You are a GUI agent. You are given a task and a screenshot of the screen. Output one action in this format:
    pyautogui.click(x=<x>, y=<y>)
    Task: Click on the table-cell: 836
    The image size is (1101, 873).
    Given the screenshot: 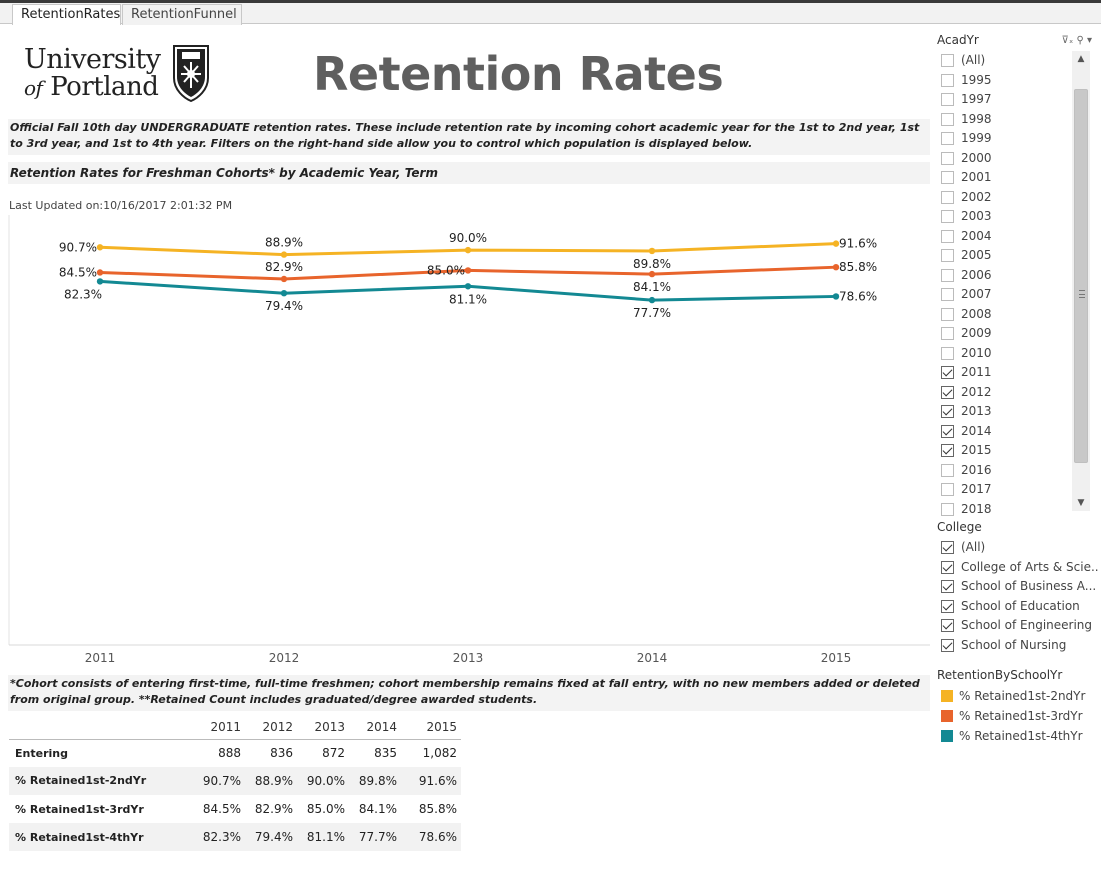 What is the action you would take?
    pyautogui.click(x=281, y=753)
    